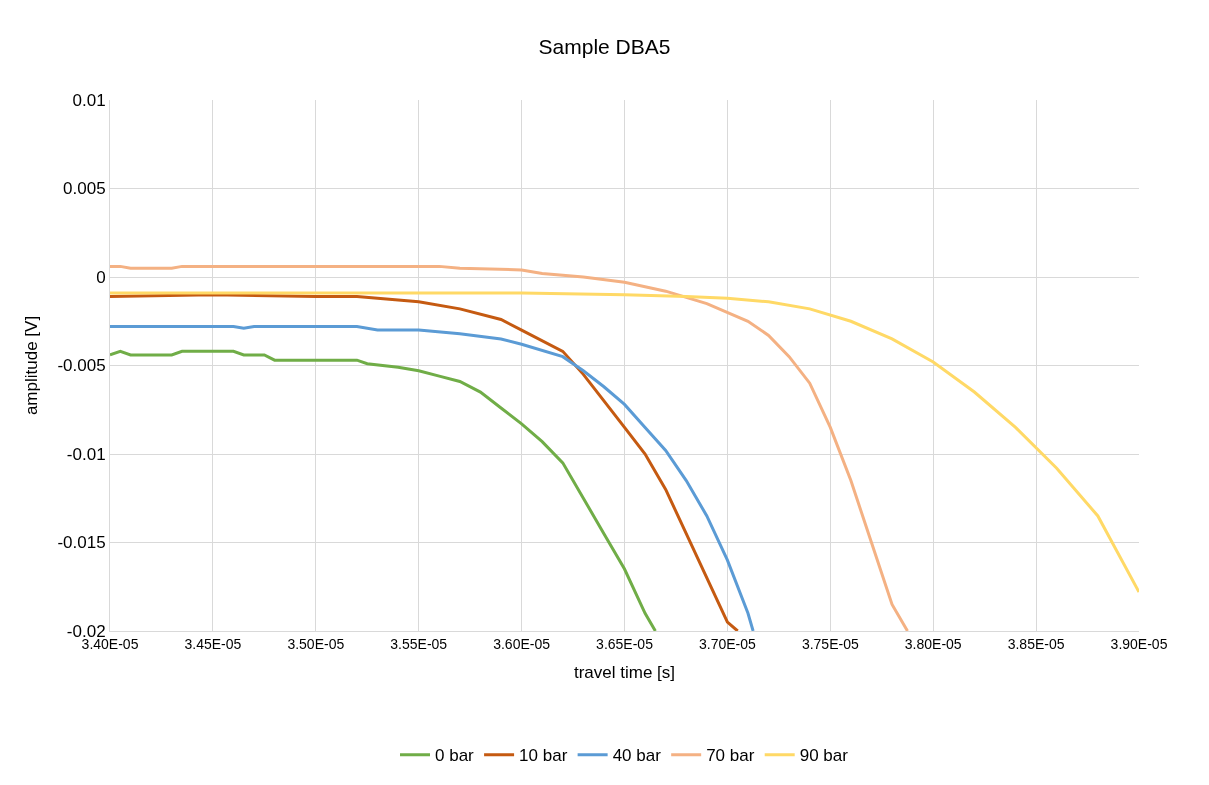 Image resolution: width=1209 pixels, height=785 pixels. Describe the element at coordinates (624, 673) in the screenshot. I see `x-axis-title: travel time [s]` at that location.